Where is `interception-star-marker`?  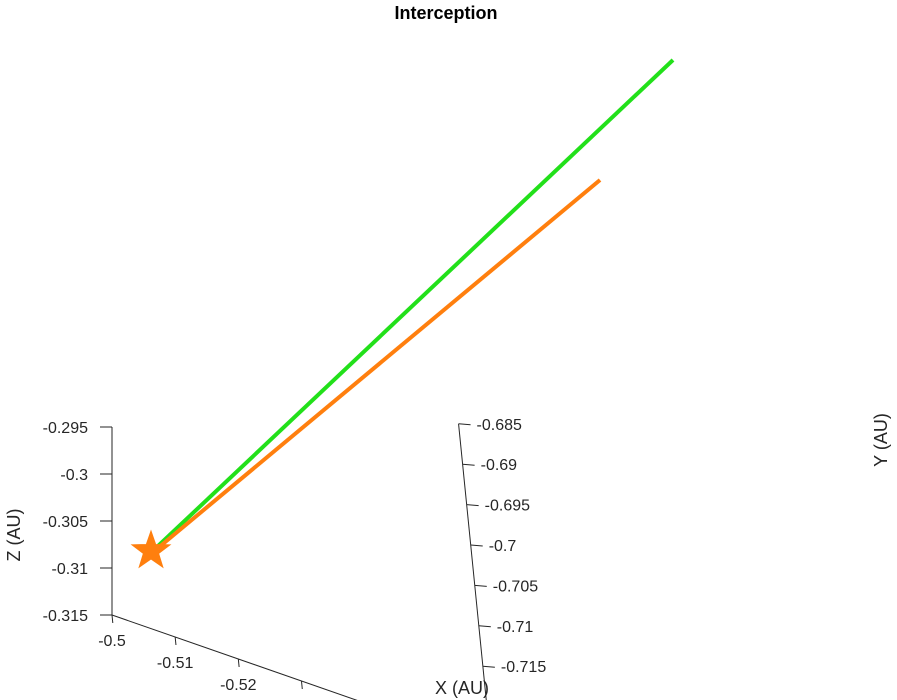 interception-star-marker is located at coordinates (151, 549).